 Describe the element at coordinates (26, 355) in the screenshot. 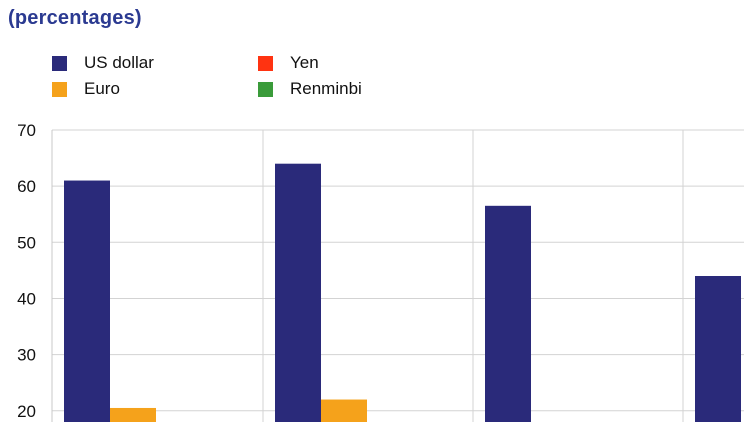

I see `y-tick-label-30: 30` at that location.